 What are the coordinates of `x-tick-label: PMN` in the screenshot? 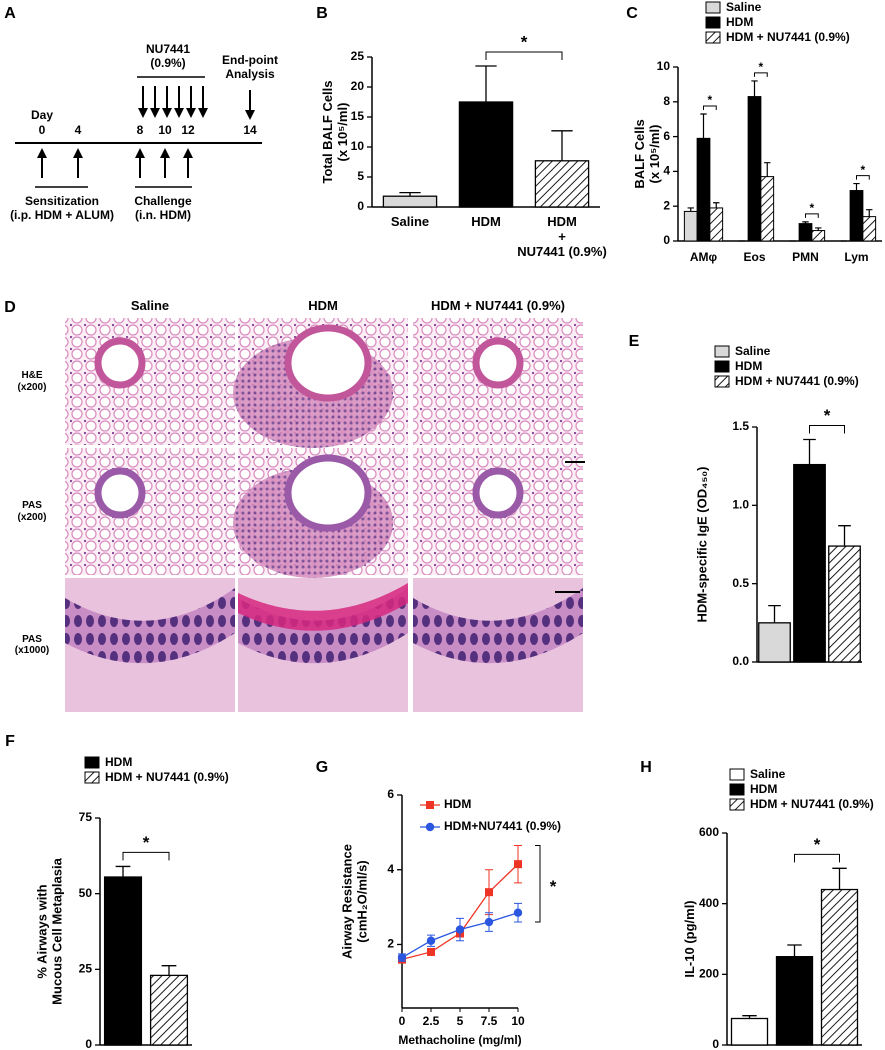 It's located at (805, 257).